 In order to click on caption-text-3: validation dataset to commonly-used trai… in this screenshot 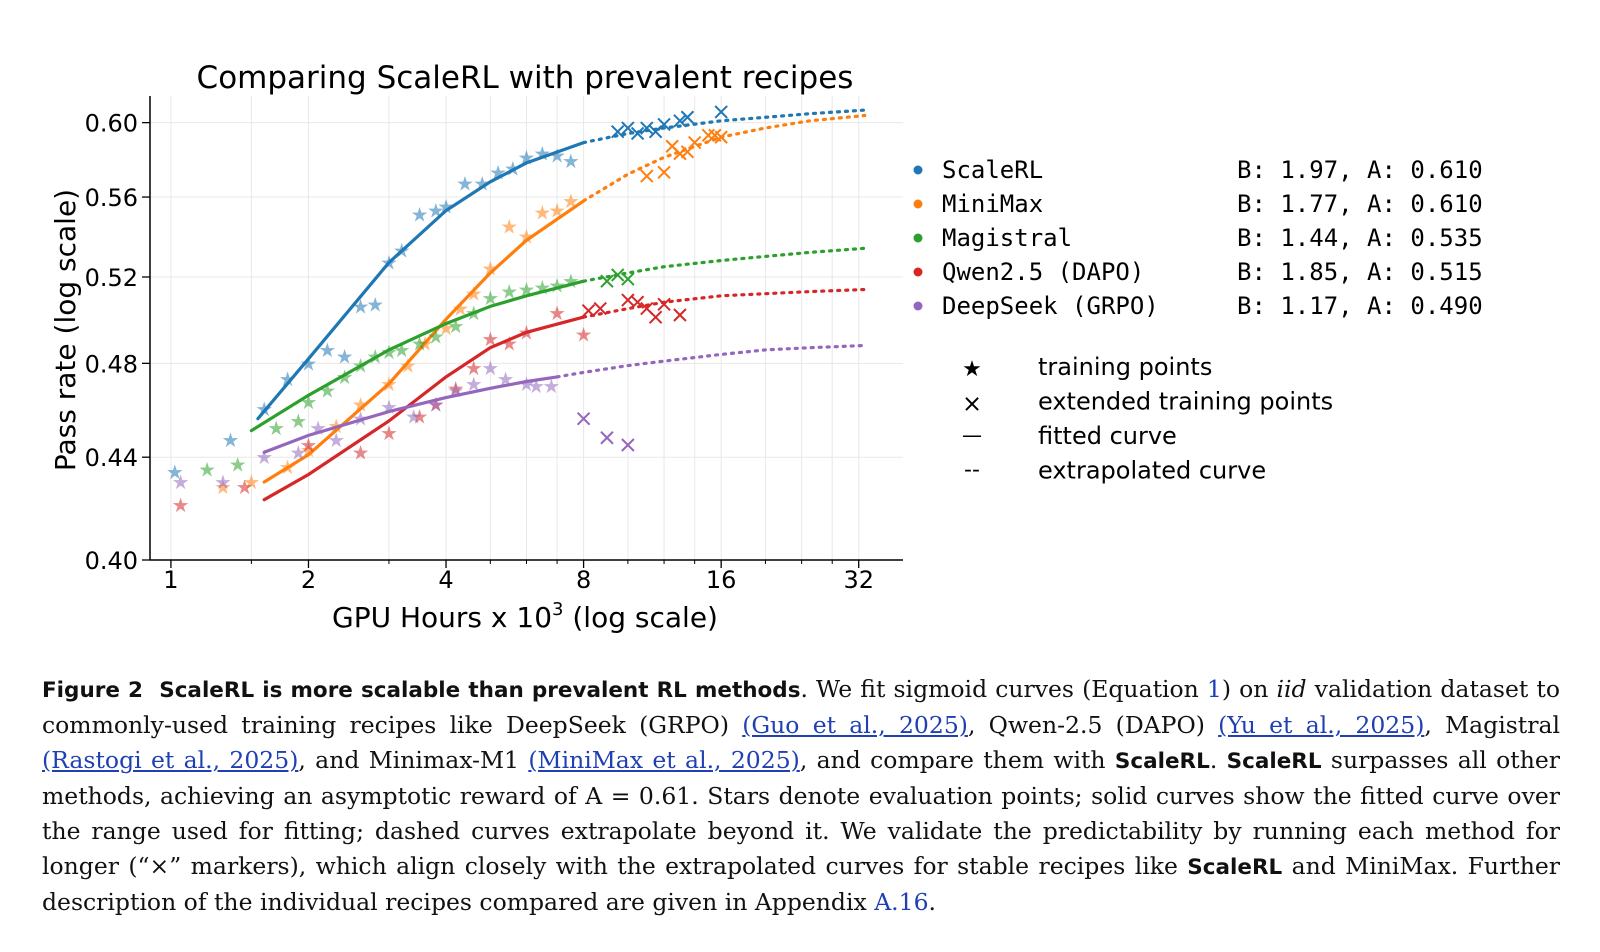, I will do `click(801, 707)`.